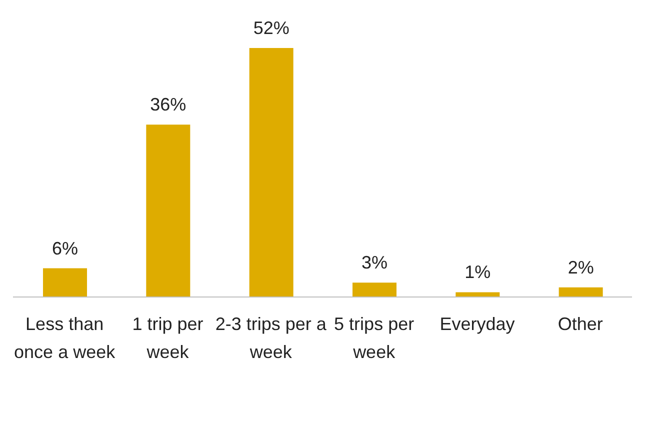 The height and width of the screenshot is (422, 645). Describe the element at coordinates (581, 267) in the screenshot. I see `data-label: 2%` at that location.